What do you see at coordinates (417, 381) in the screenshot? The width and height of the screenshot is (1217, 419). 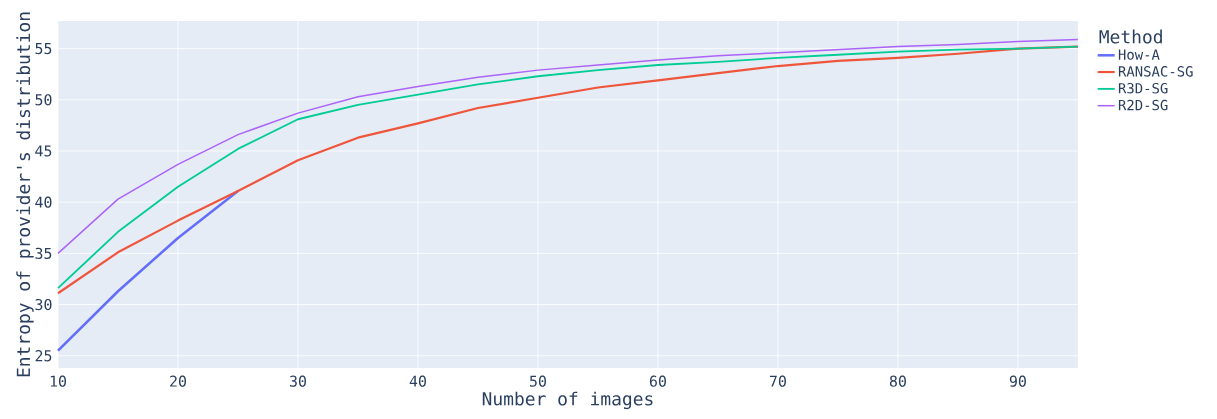 I see `x-tick-label: 40` at bounding box center [417, 381].